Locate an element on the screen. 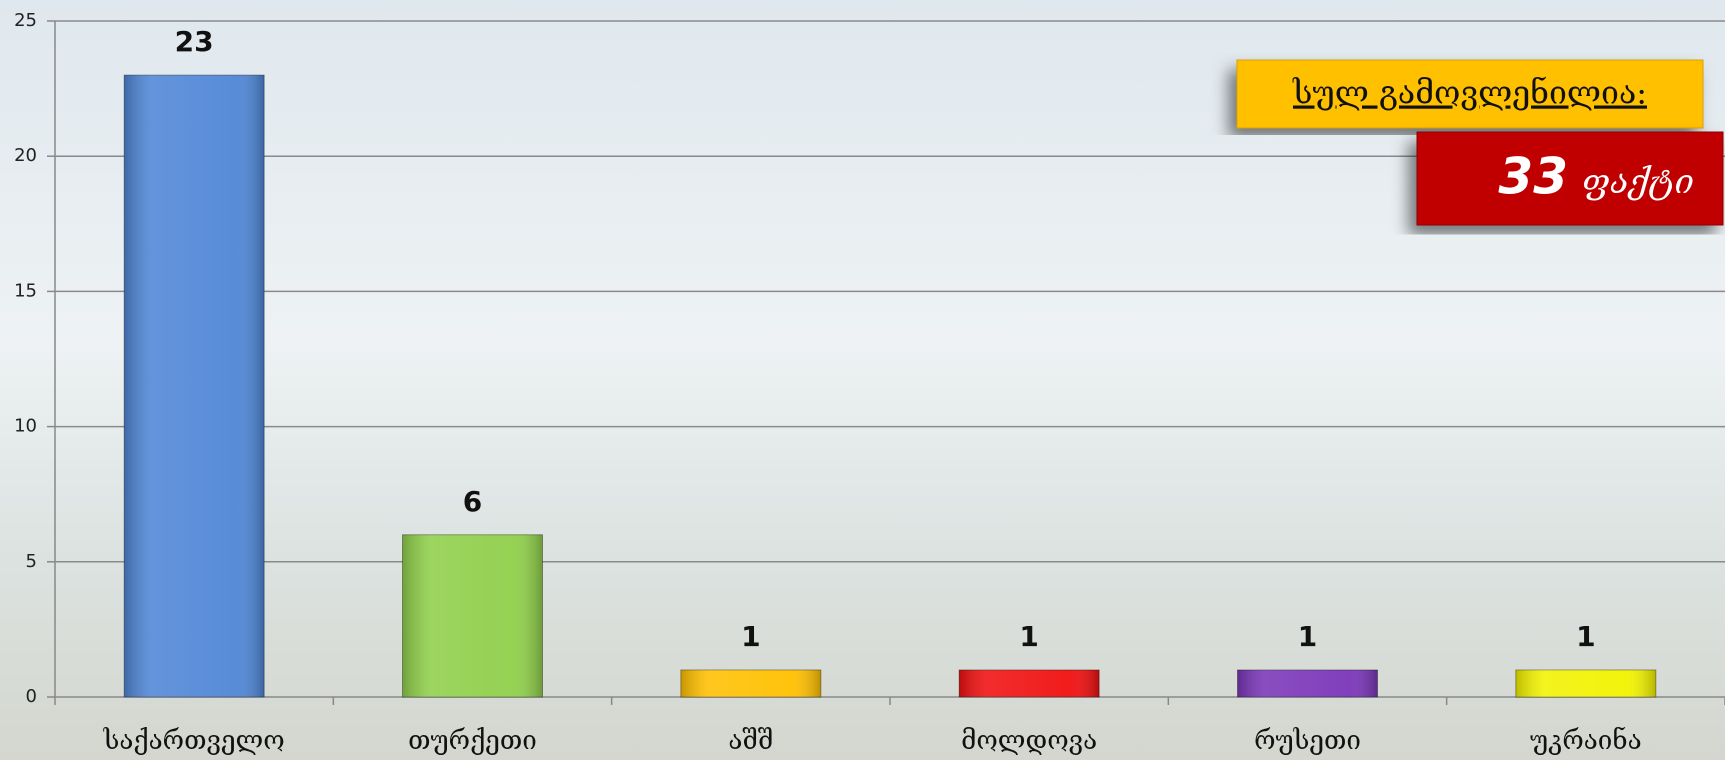  x-tick-label: საქართველო is located at coordinates (194, 741).